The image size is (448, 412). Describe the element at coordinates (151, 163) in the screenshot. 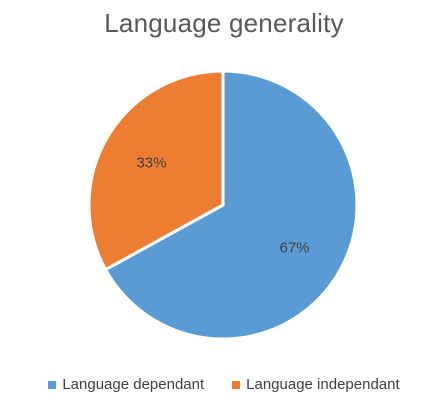

I see `data-label-language-independant: 33%` at that location.